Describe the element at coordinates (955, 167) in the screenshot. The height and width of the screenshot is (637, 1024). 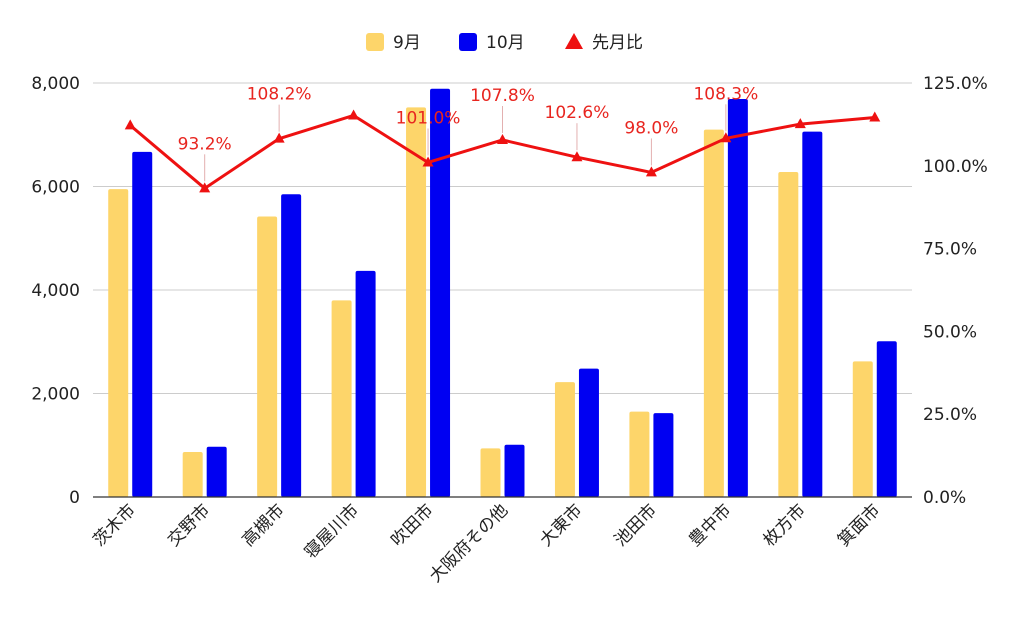
I see `y2-tick-label: 100.0%` at that location.